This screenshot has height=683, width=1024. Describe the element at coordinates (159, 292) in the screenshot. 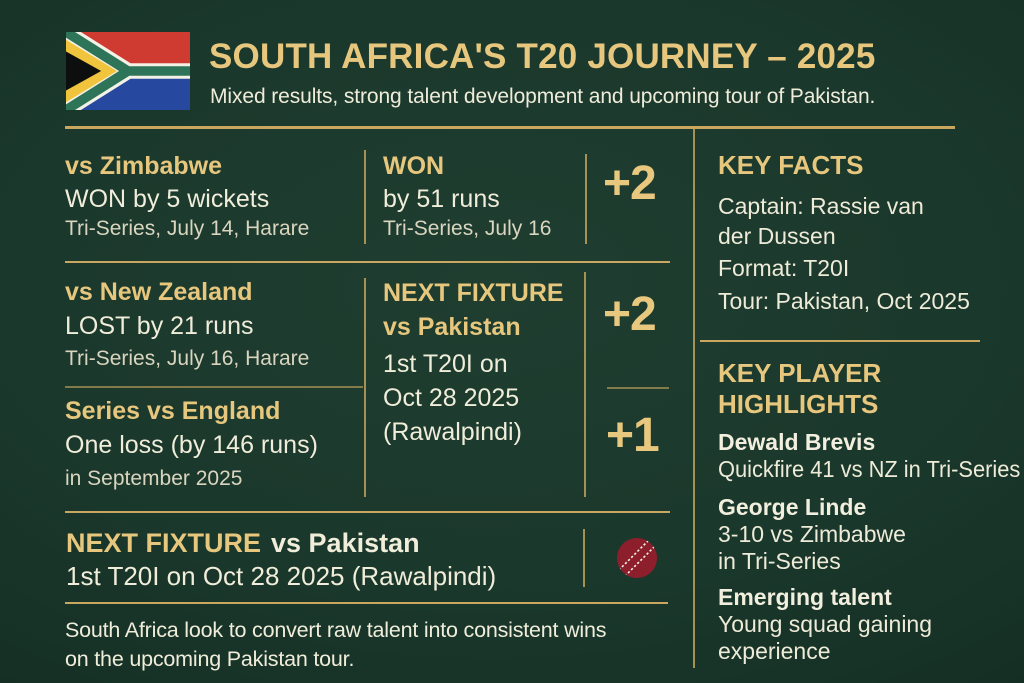

I see `result-opponent: vs New Zealand` at that location.